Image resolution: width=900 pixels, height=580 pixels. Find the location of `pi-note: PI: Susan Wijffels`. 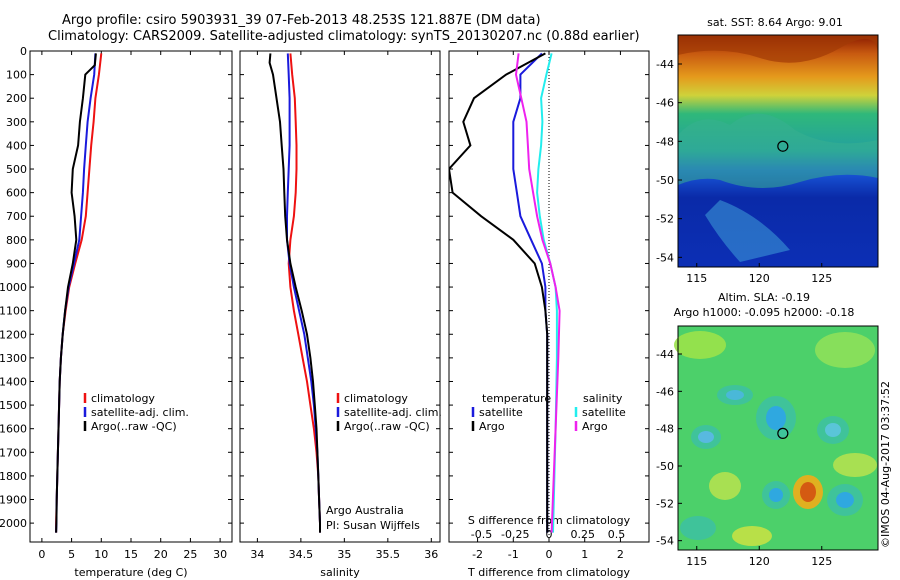

pi-note: PI: Susan Wijffels is located at coordinates (373, 525).